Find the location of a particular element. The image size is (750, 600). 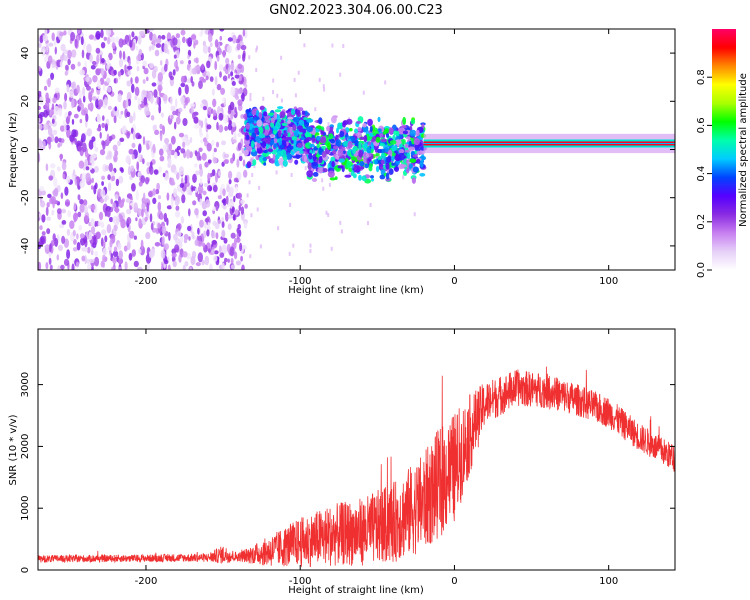

colorbar-tick-label: 0.0 is located at coordinates (701, 270).